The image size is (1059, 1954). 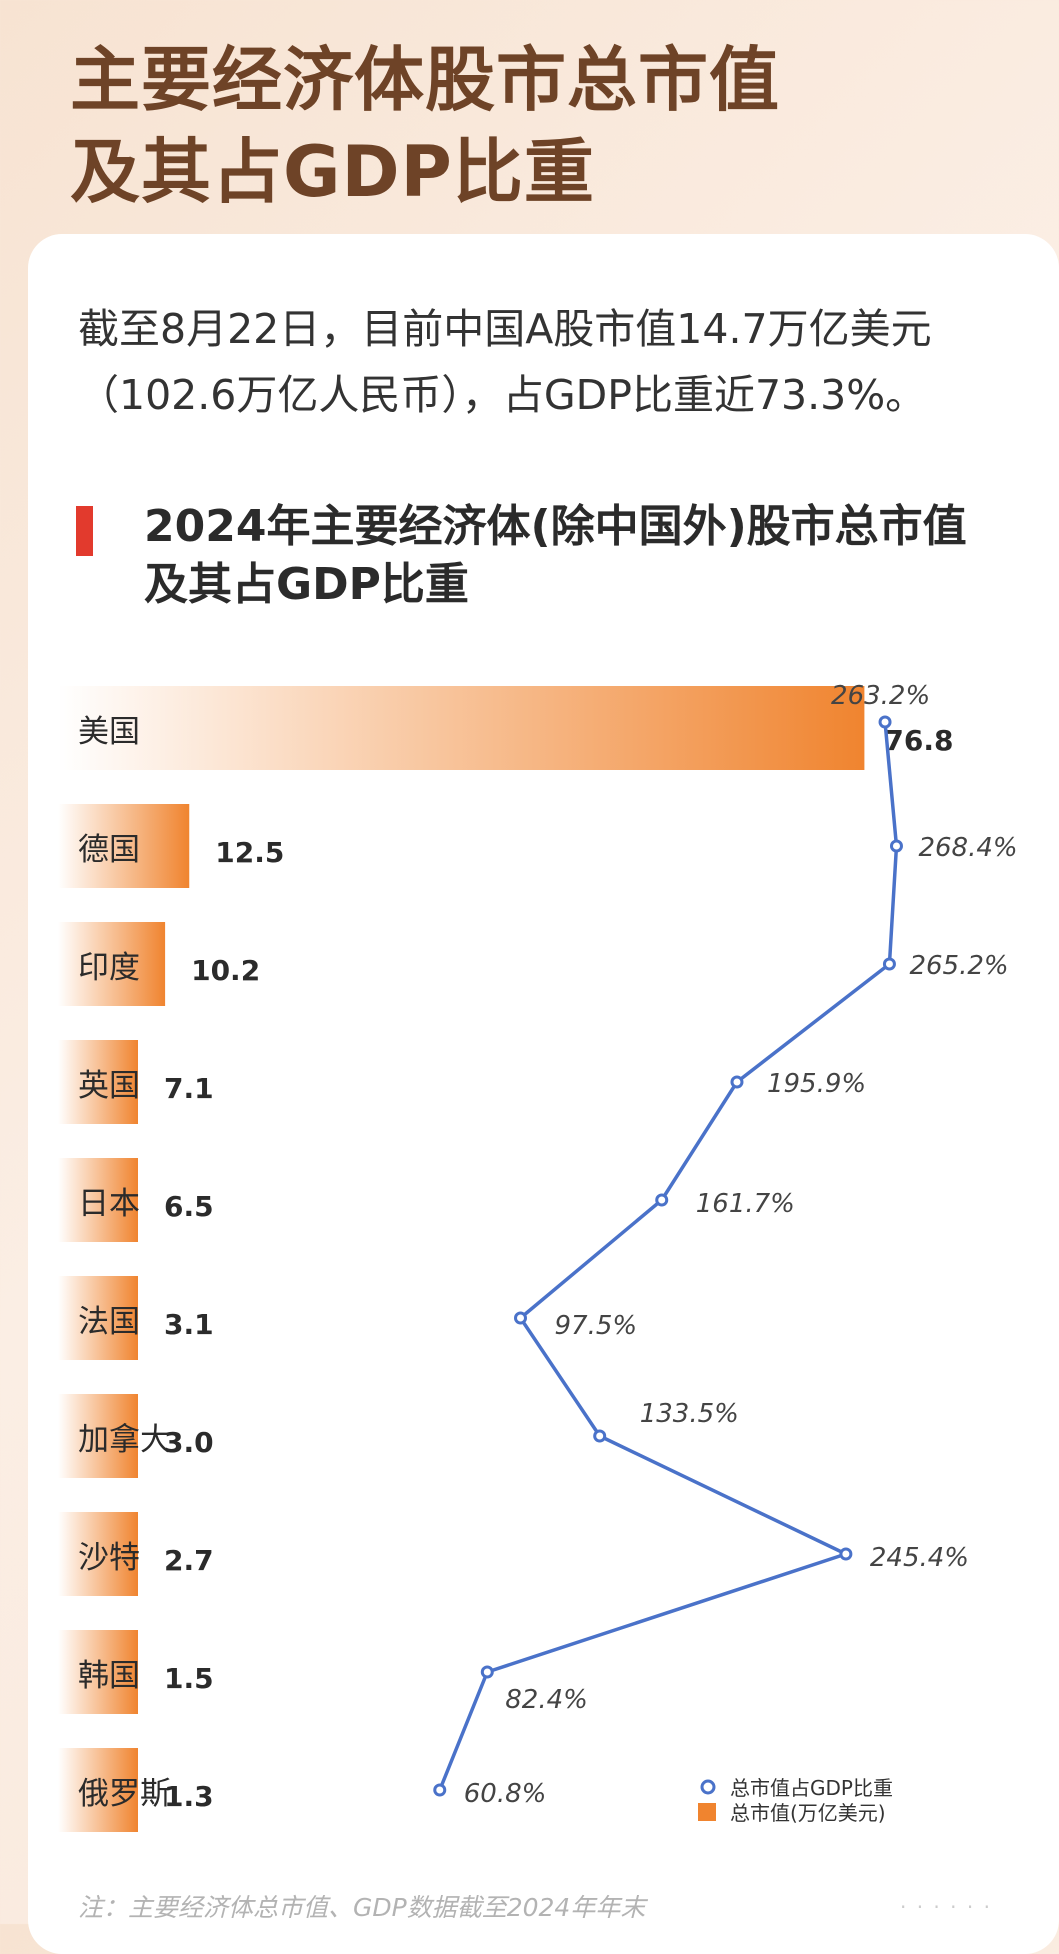 I want to click on gdp-ratio-label-6: 97.5%, so click(x=596, y=1326).